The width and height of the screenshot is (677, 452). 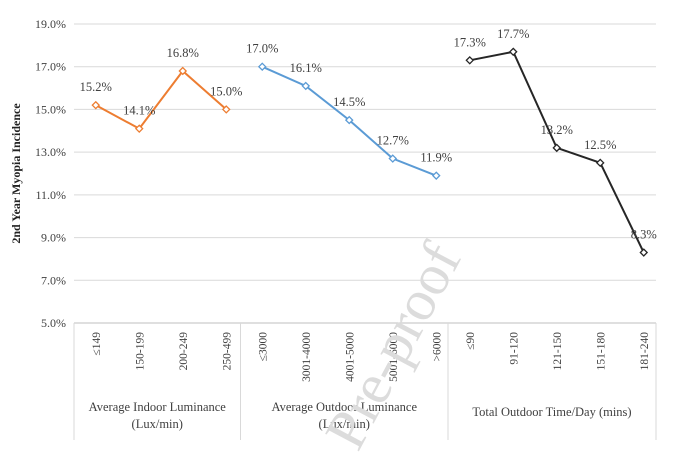 I want to click on y-tick-label: 5.0%, so click(x=53, y=323).